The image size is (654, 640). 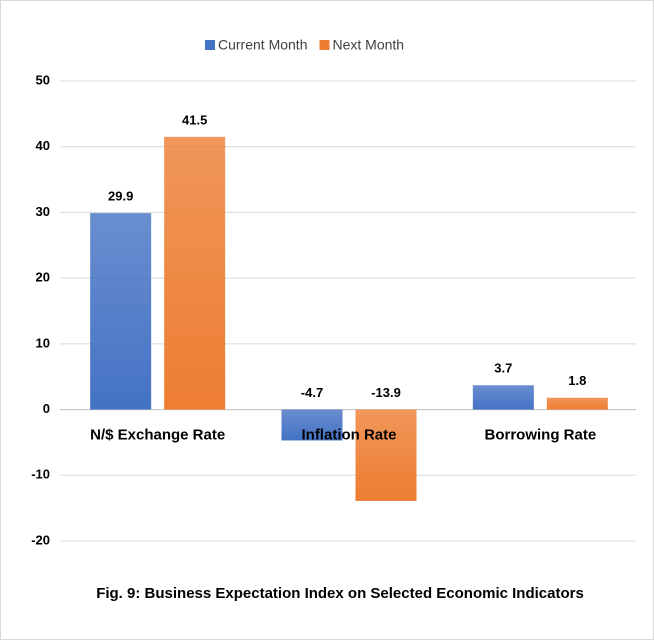 I want to click on value-label: -13.9, so click(x=386, y=392).